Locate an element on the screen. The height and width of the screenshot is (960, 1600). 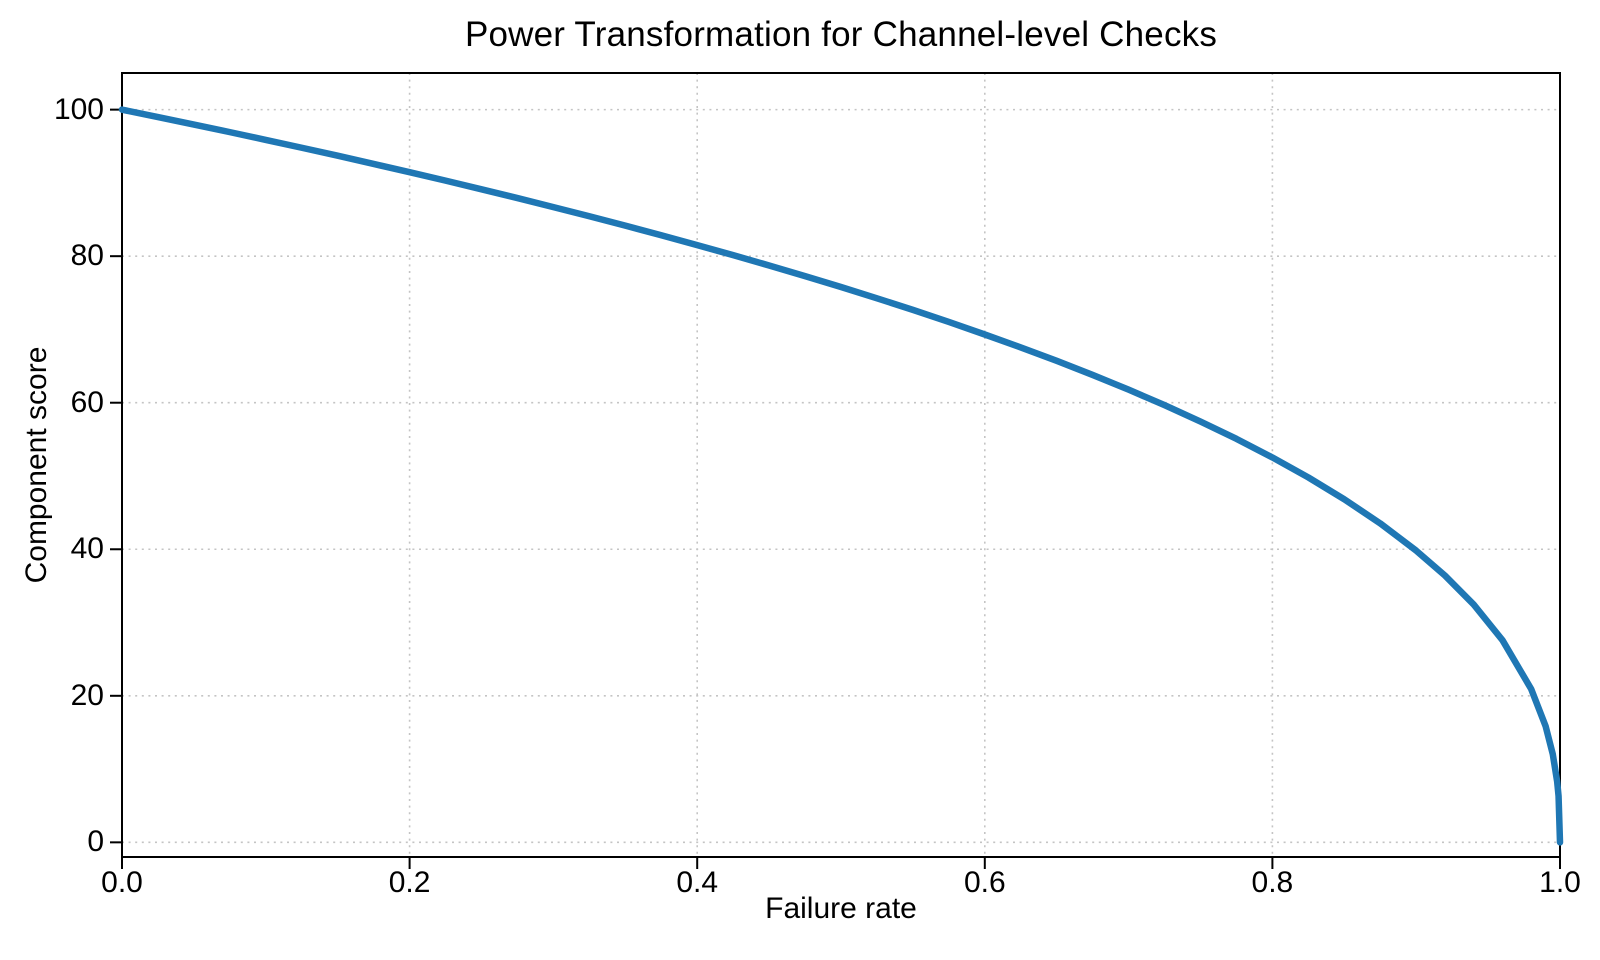
y-tick-label: 100 is located at coordinates (78, 109).